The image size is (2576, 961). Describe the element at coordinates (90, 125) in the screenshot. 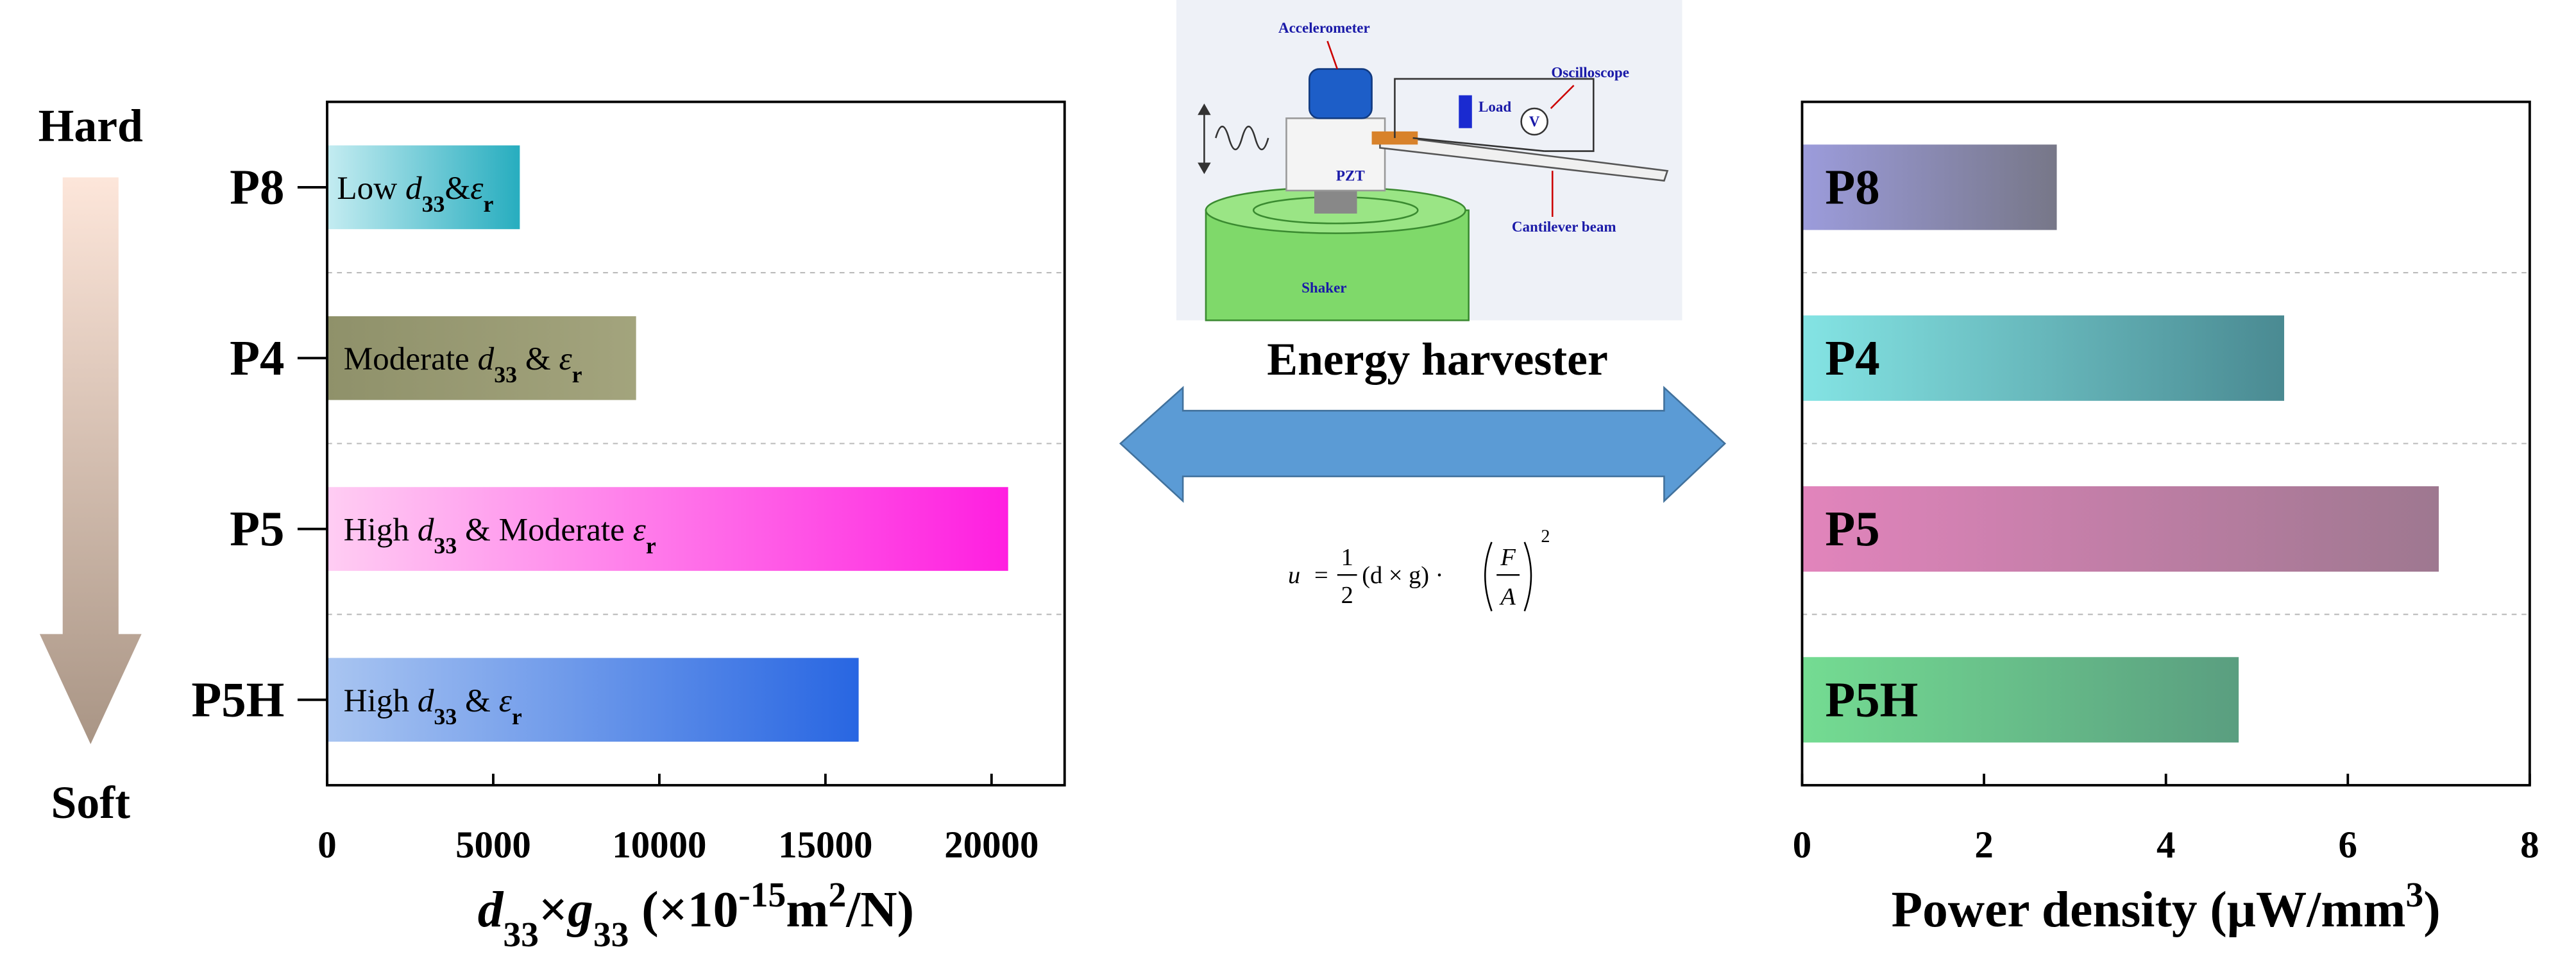

I see `hard-label: Hard` at that location.